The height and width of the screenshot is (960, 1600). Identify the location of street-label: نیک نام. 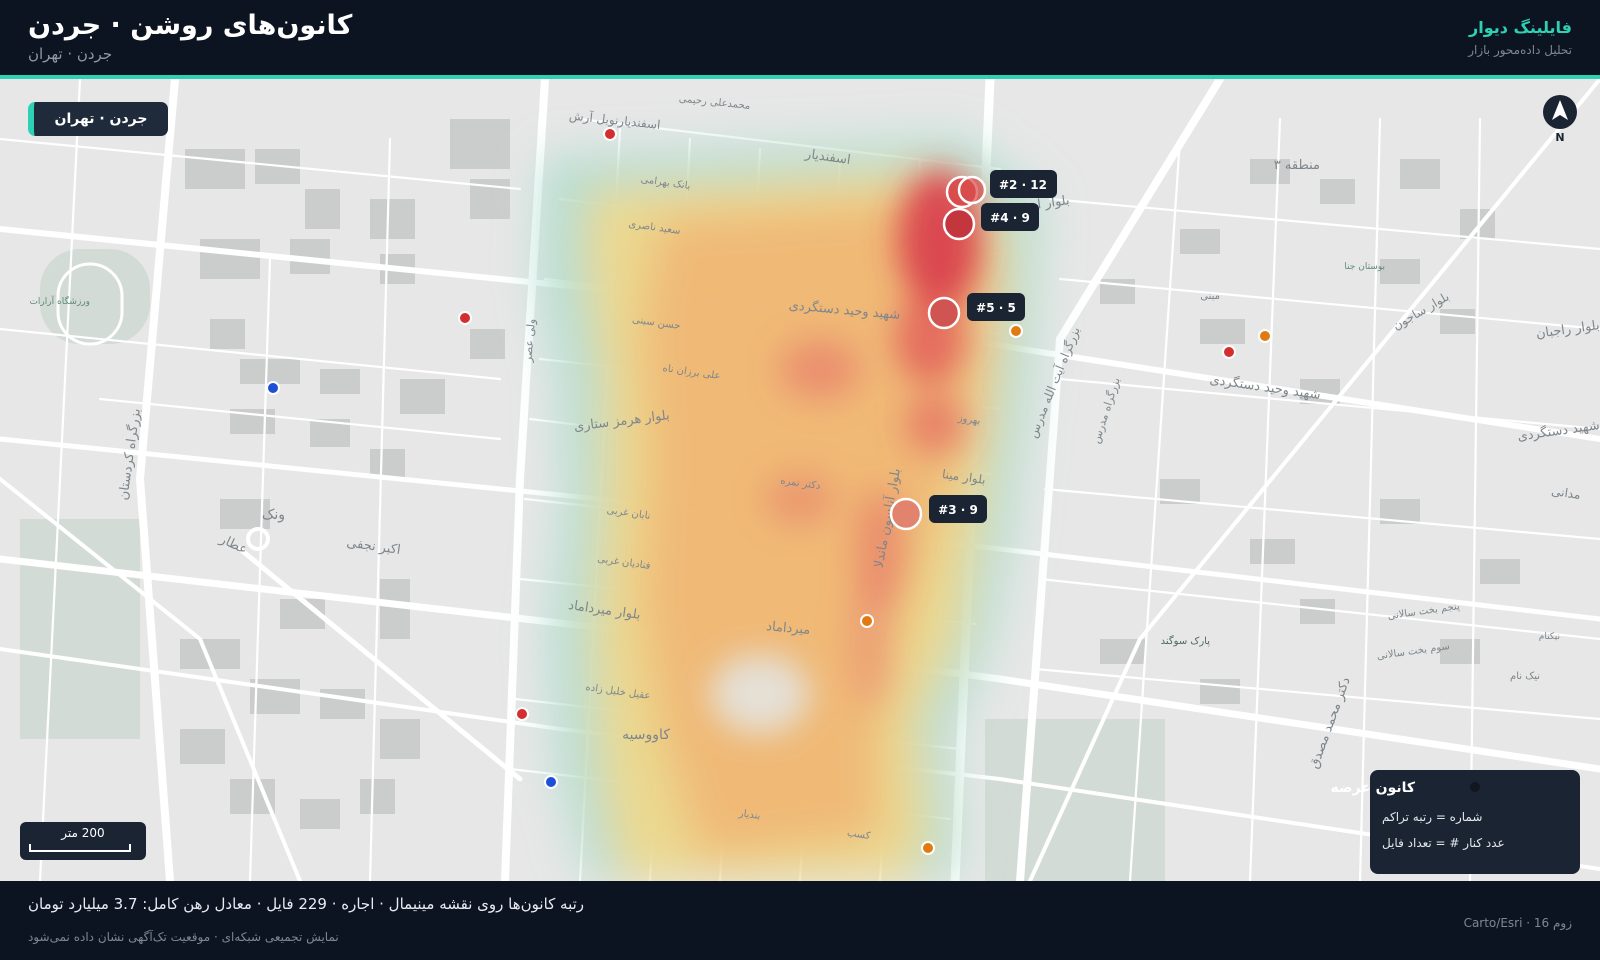
(1525, 676).